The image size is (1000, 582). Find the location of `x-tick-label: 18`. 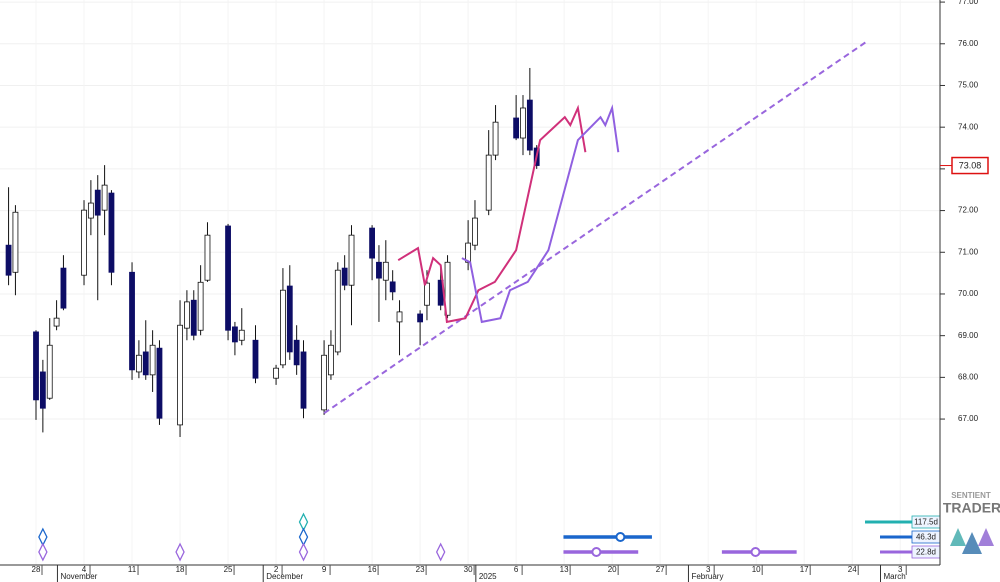

x-tick-label: 18 is located at coordinates (180, 569).